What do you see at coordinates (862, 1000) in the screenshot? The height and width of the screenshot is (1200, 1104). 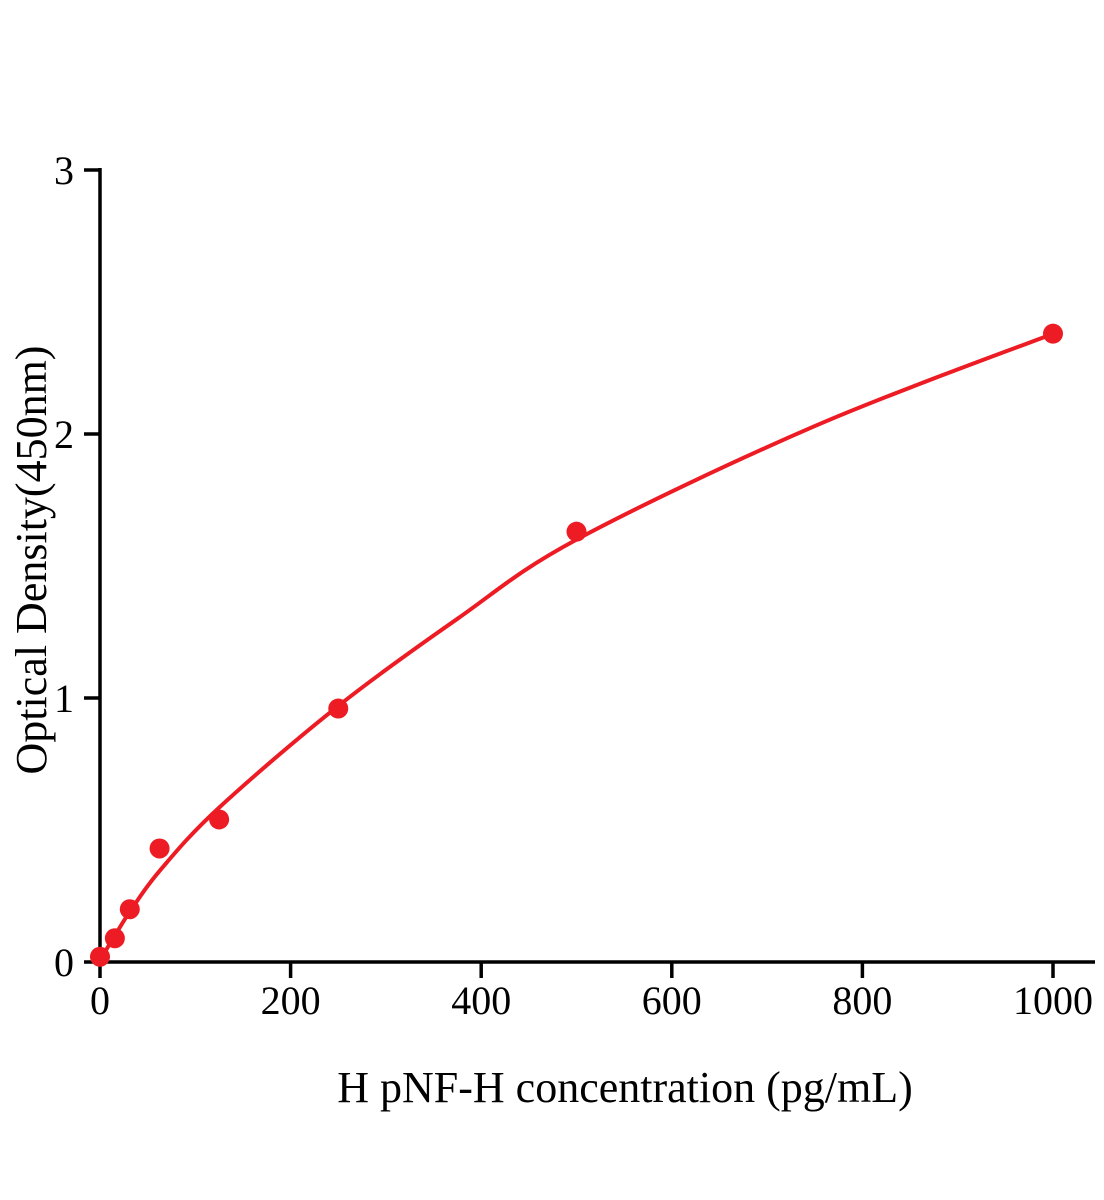 I see `x-tick-label: 800` at bounding box center [862, 1000].